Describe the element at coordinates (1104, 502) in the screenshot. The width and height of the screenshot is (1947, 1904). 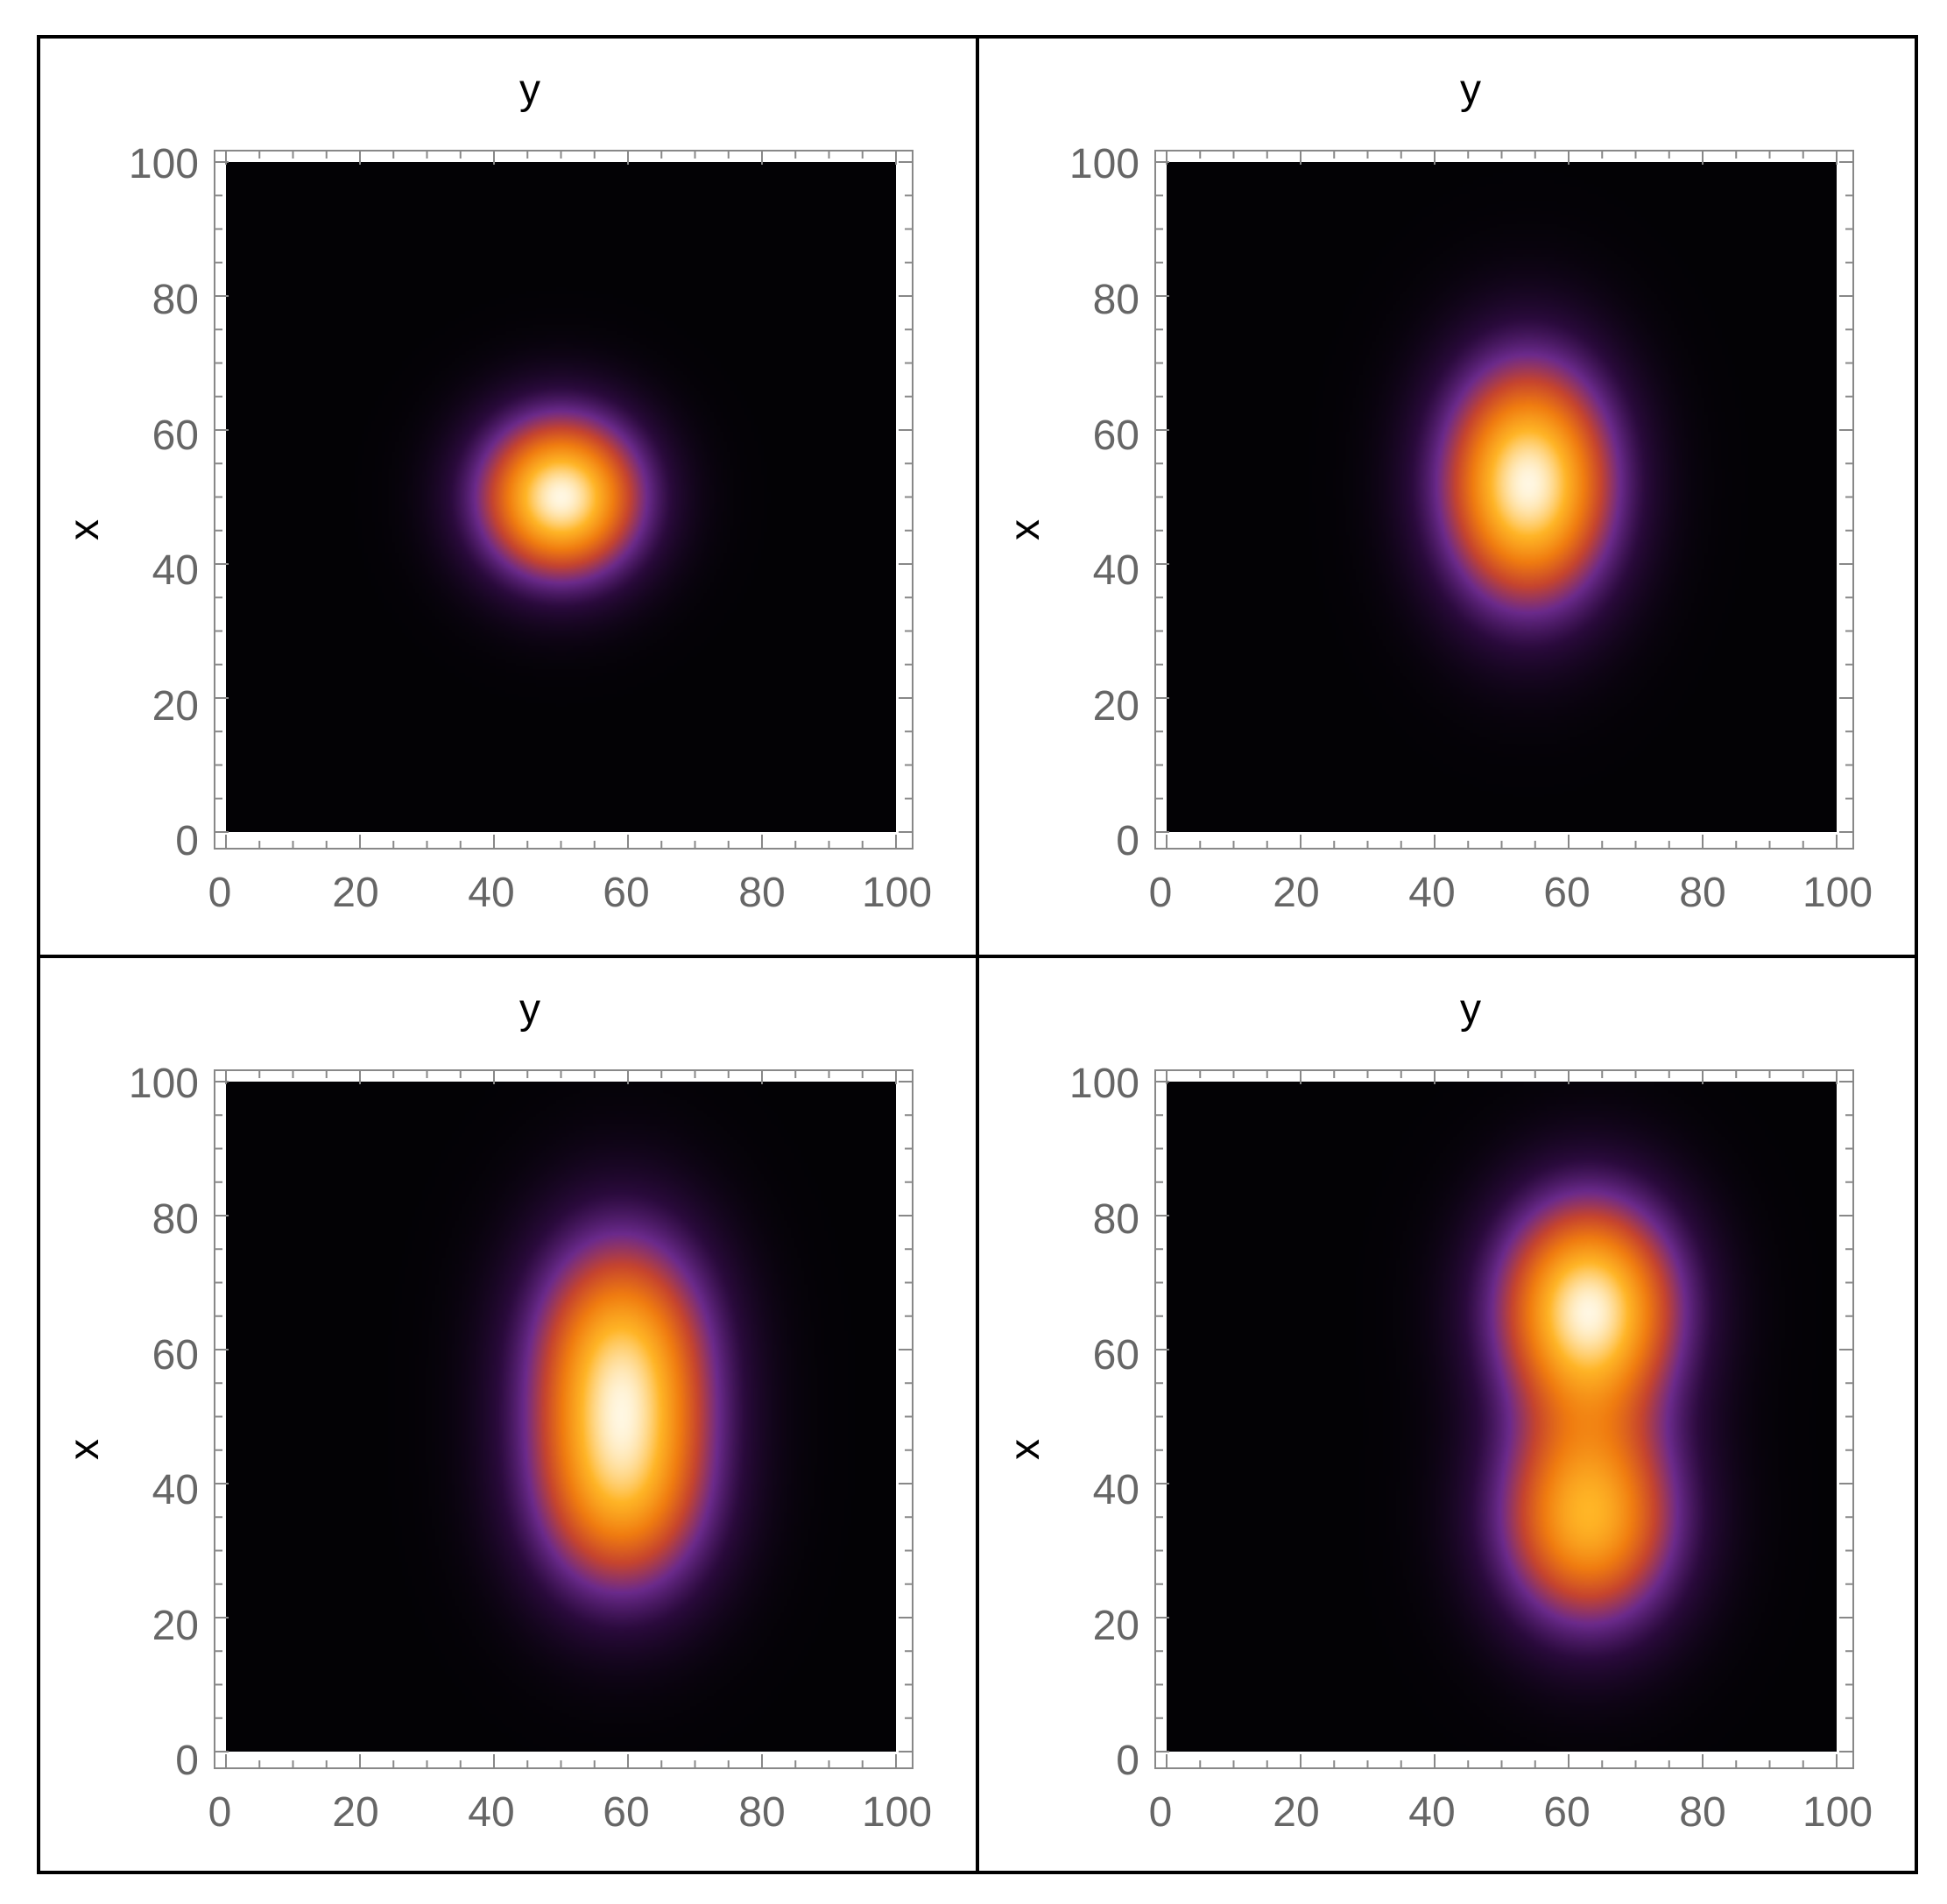
I see `panel-1-y-tick-labels: 0 20 40 60 80 100` at that location.